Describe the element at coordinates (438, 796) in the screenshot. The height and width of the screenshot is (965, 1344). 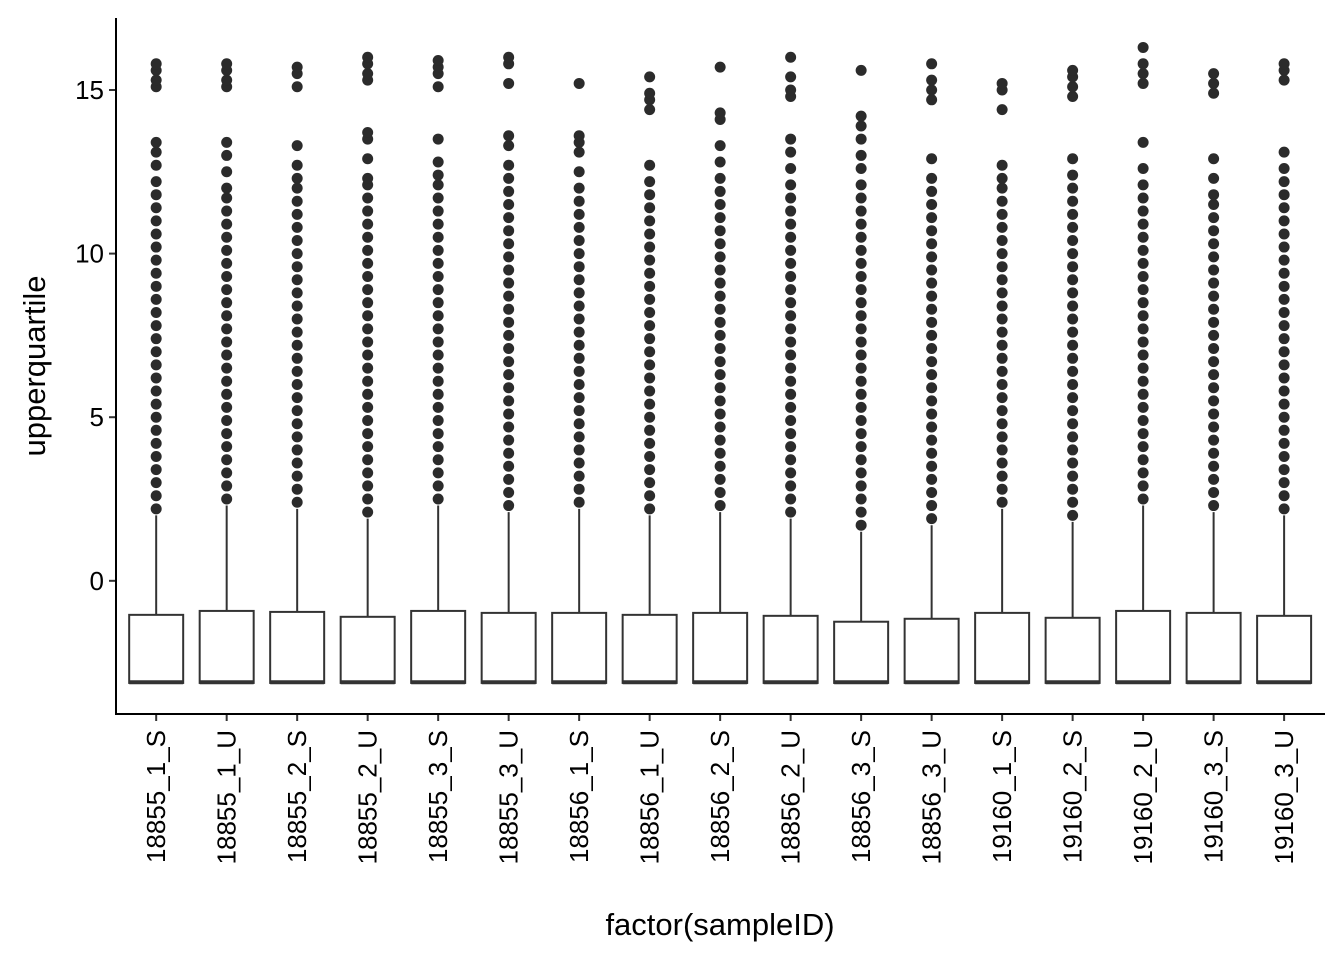
I see `x-tick-label: 18855_3_S` at that location.